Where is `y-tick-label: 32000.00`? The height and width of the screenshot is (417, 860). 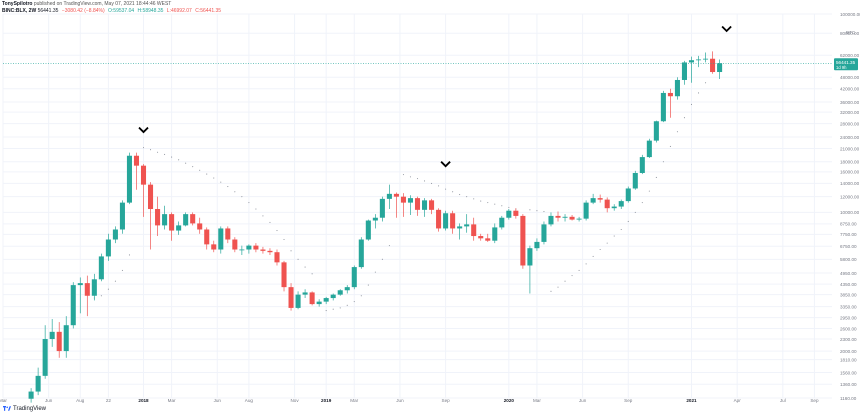 y-tick-label: 32000.00 is located at coordinates (850, 112).